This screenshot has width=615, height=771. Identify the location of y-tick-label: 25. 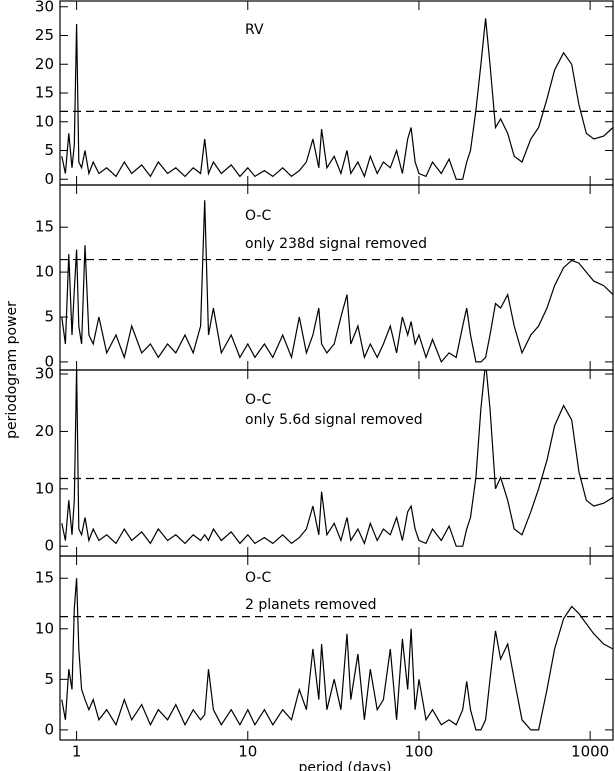
(44, 35).